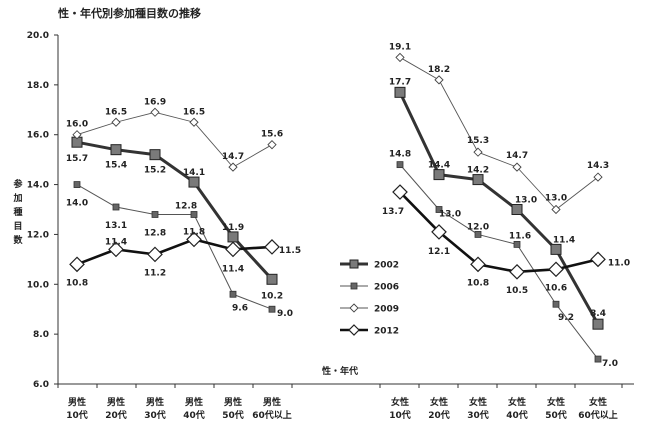 The width and height of the screenshot is (650, 427). What do you see at coordinates (400, 155) in the screenshot?
I see `data-label: 14.8` at bounding box center [400, 155].